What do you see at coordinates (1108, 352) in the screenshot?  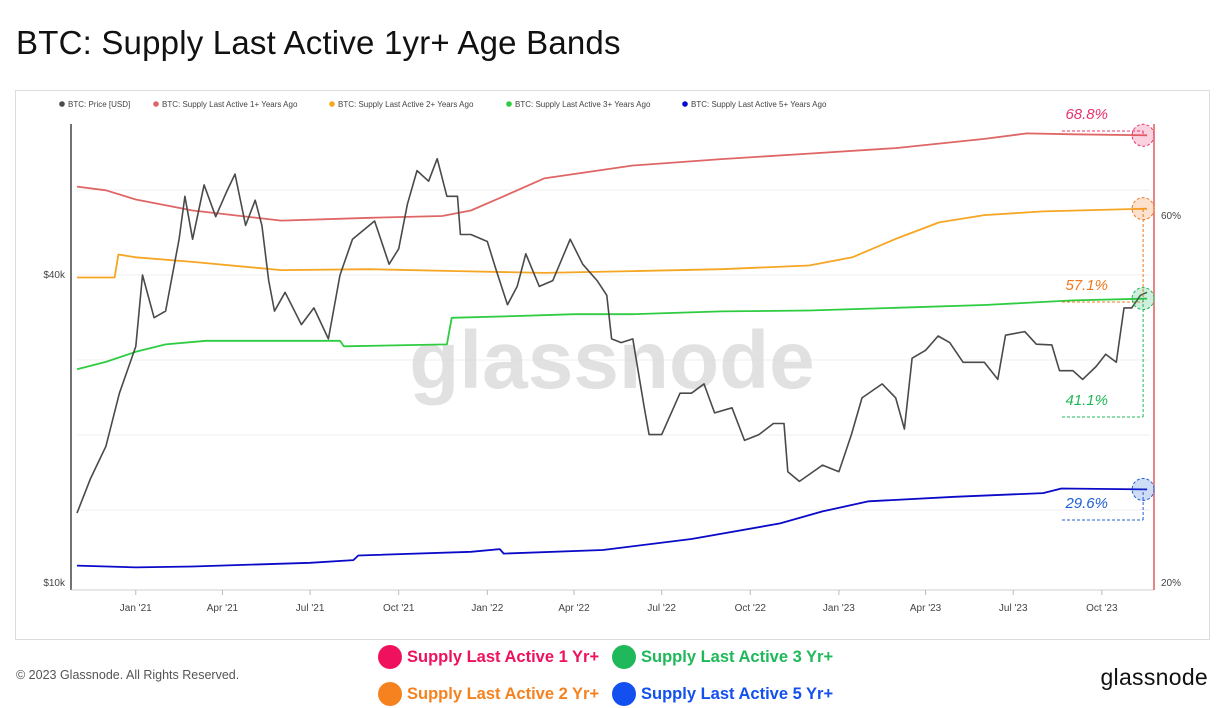 I see `annotation-3y: 41.1%` at bounding box center [1108, 352].